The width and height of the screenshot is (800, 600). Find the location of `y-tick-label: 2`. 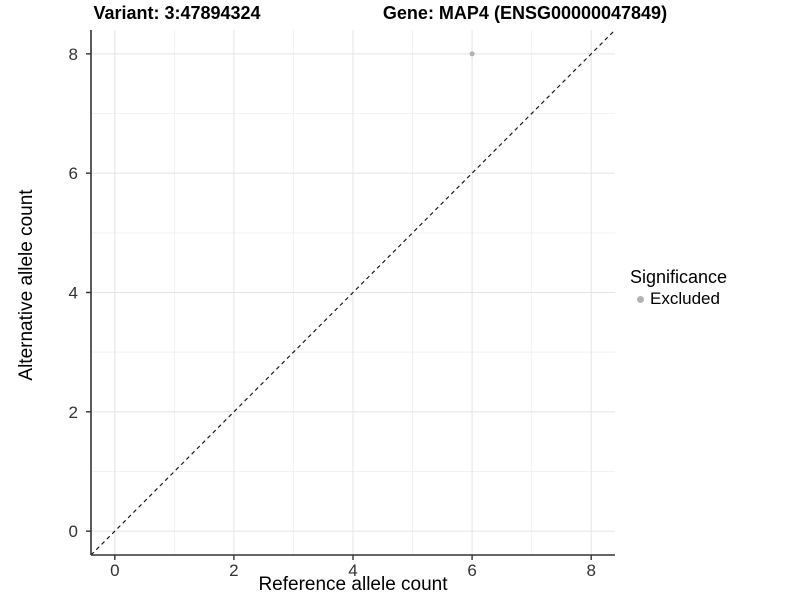

y-tick-label: 2 is located at coordinates (73, 412).